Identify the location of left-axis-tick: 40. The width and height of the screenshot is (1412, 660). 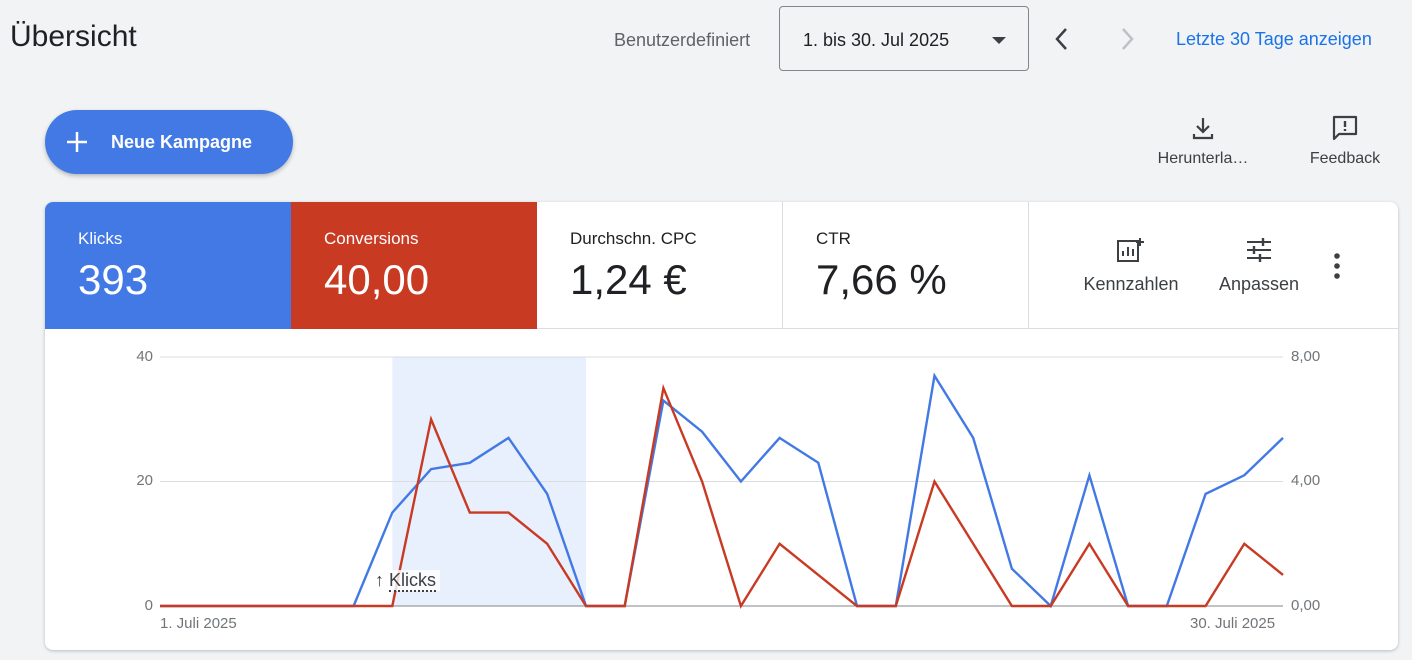
(144, 356).